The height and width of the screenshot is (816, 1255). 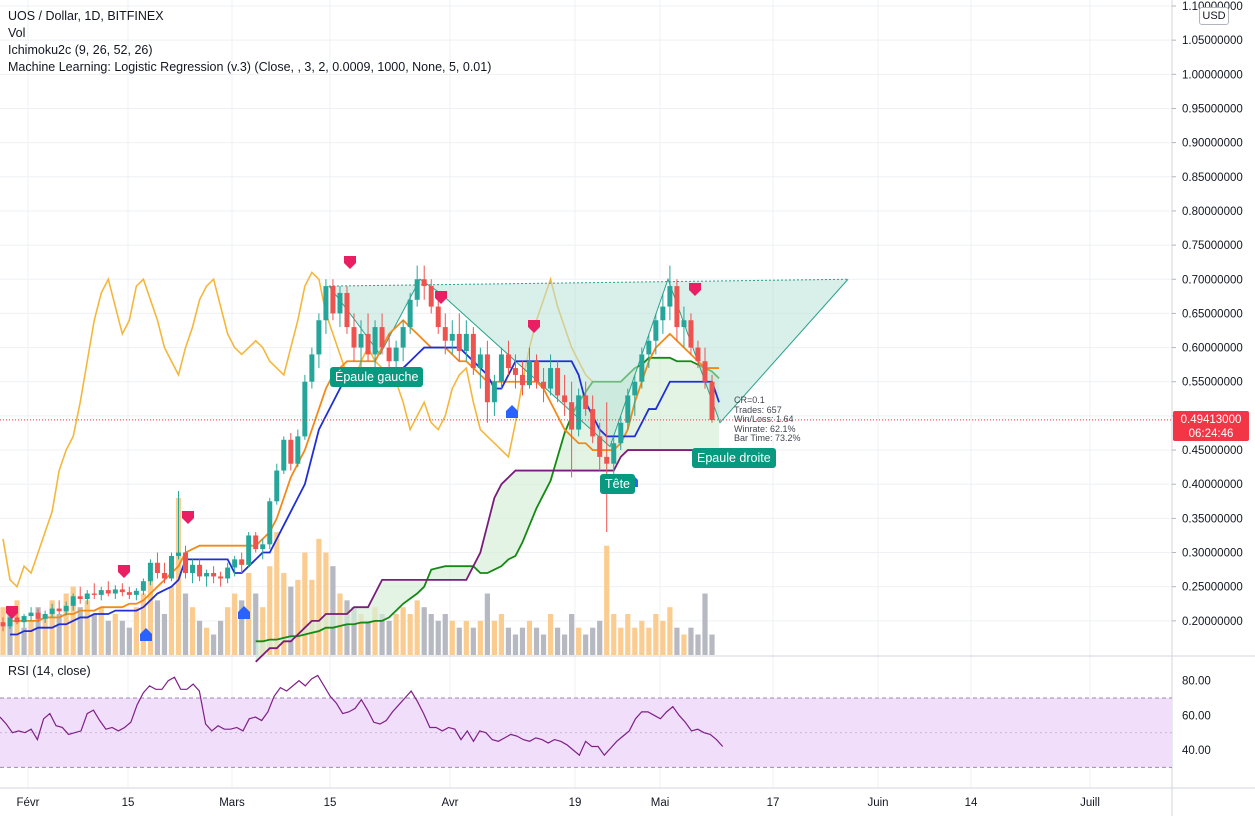 I want to click on time-axis: Févr 15 Mars 15 Avr 19 Mai 17 Juin 14 Juill, so click(x=558, y=803).